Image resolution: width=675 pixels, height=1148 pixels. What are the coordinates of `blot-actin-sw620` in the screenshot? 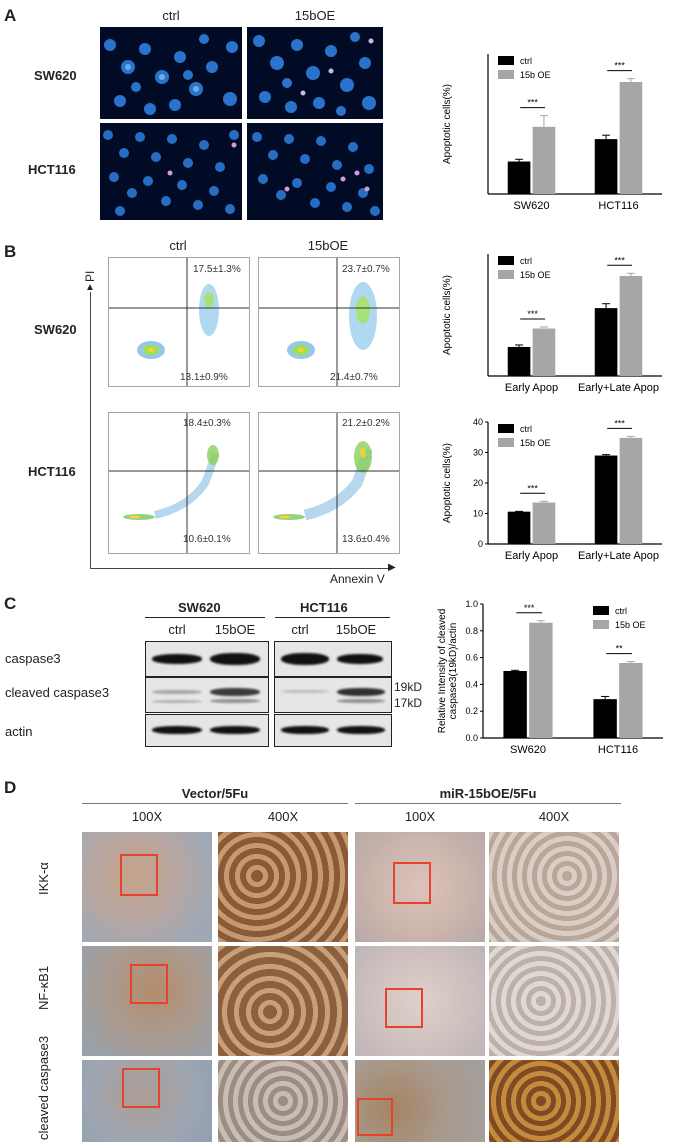 It's located at (207, 730).